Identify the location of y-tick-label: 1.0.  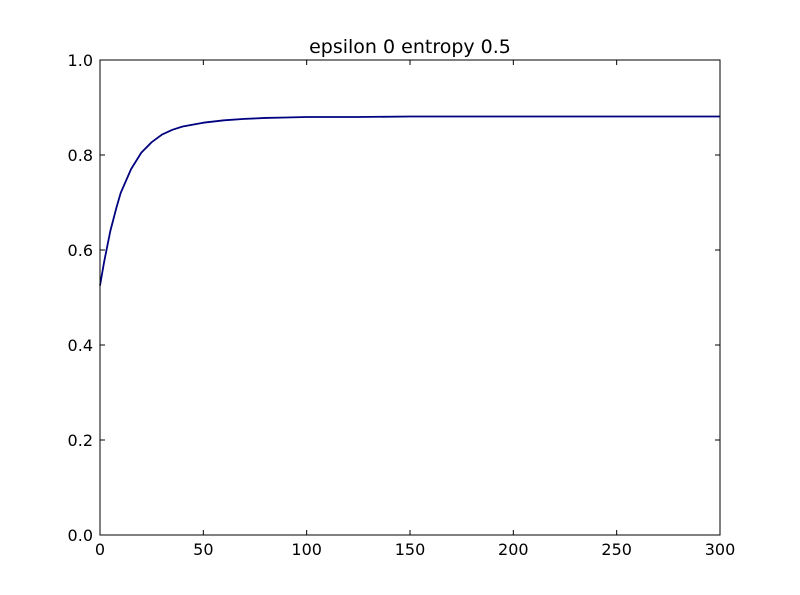
(80, 60).